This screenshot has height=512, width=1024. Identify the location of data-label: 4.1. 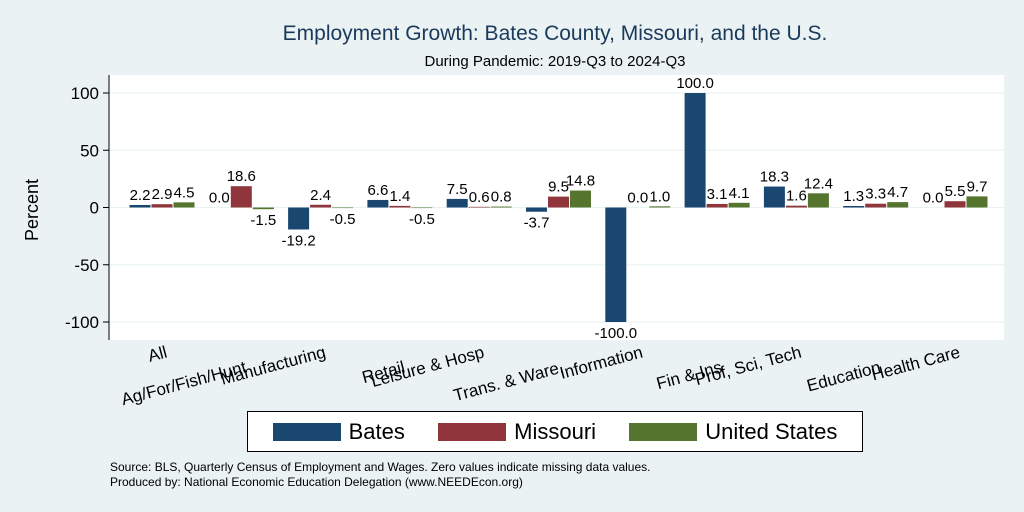
(739, 193).